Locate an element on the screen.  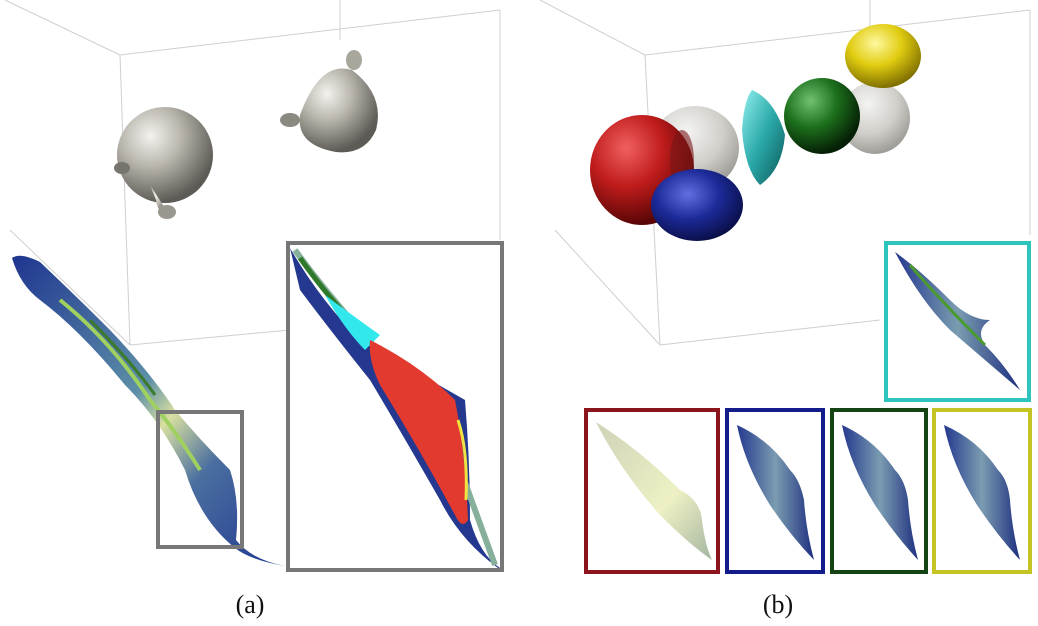
gray-droplet-back-right is located at coordinates (875, 118).